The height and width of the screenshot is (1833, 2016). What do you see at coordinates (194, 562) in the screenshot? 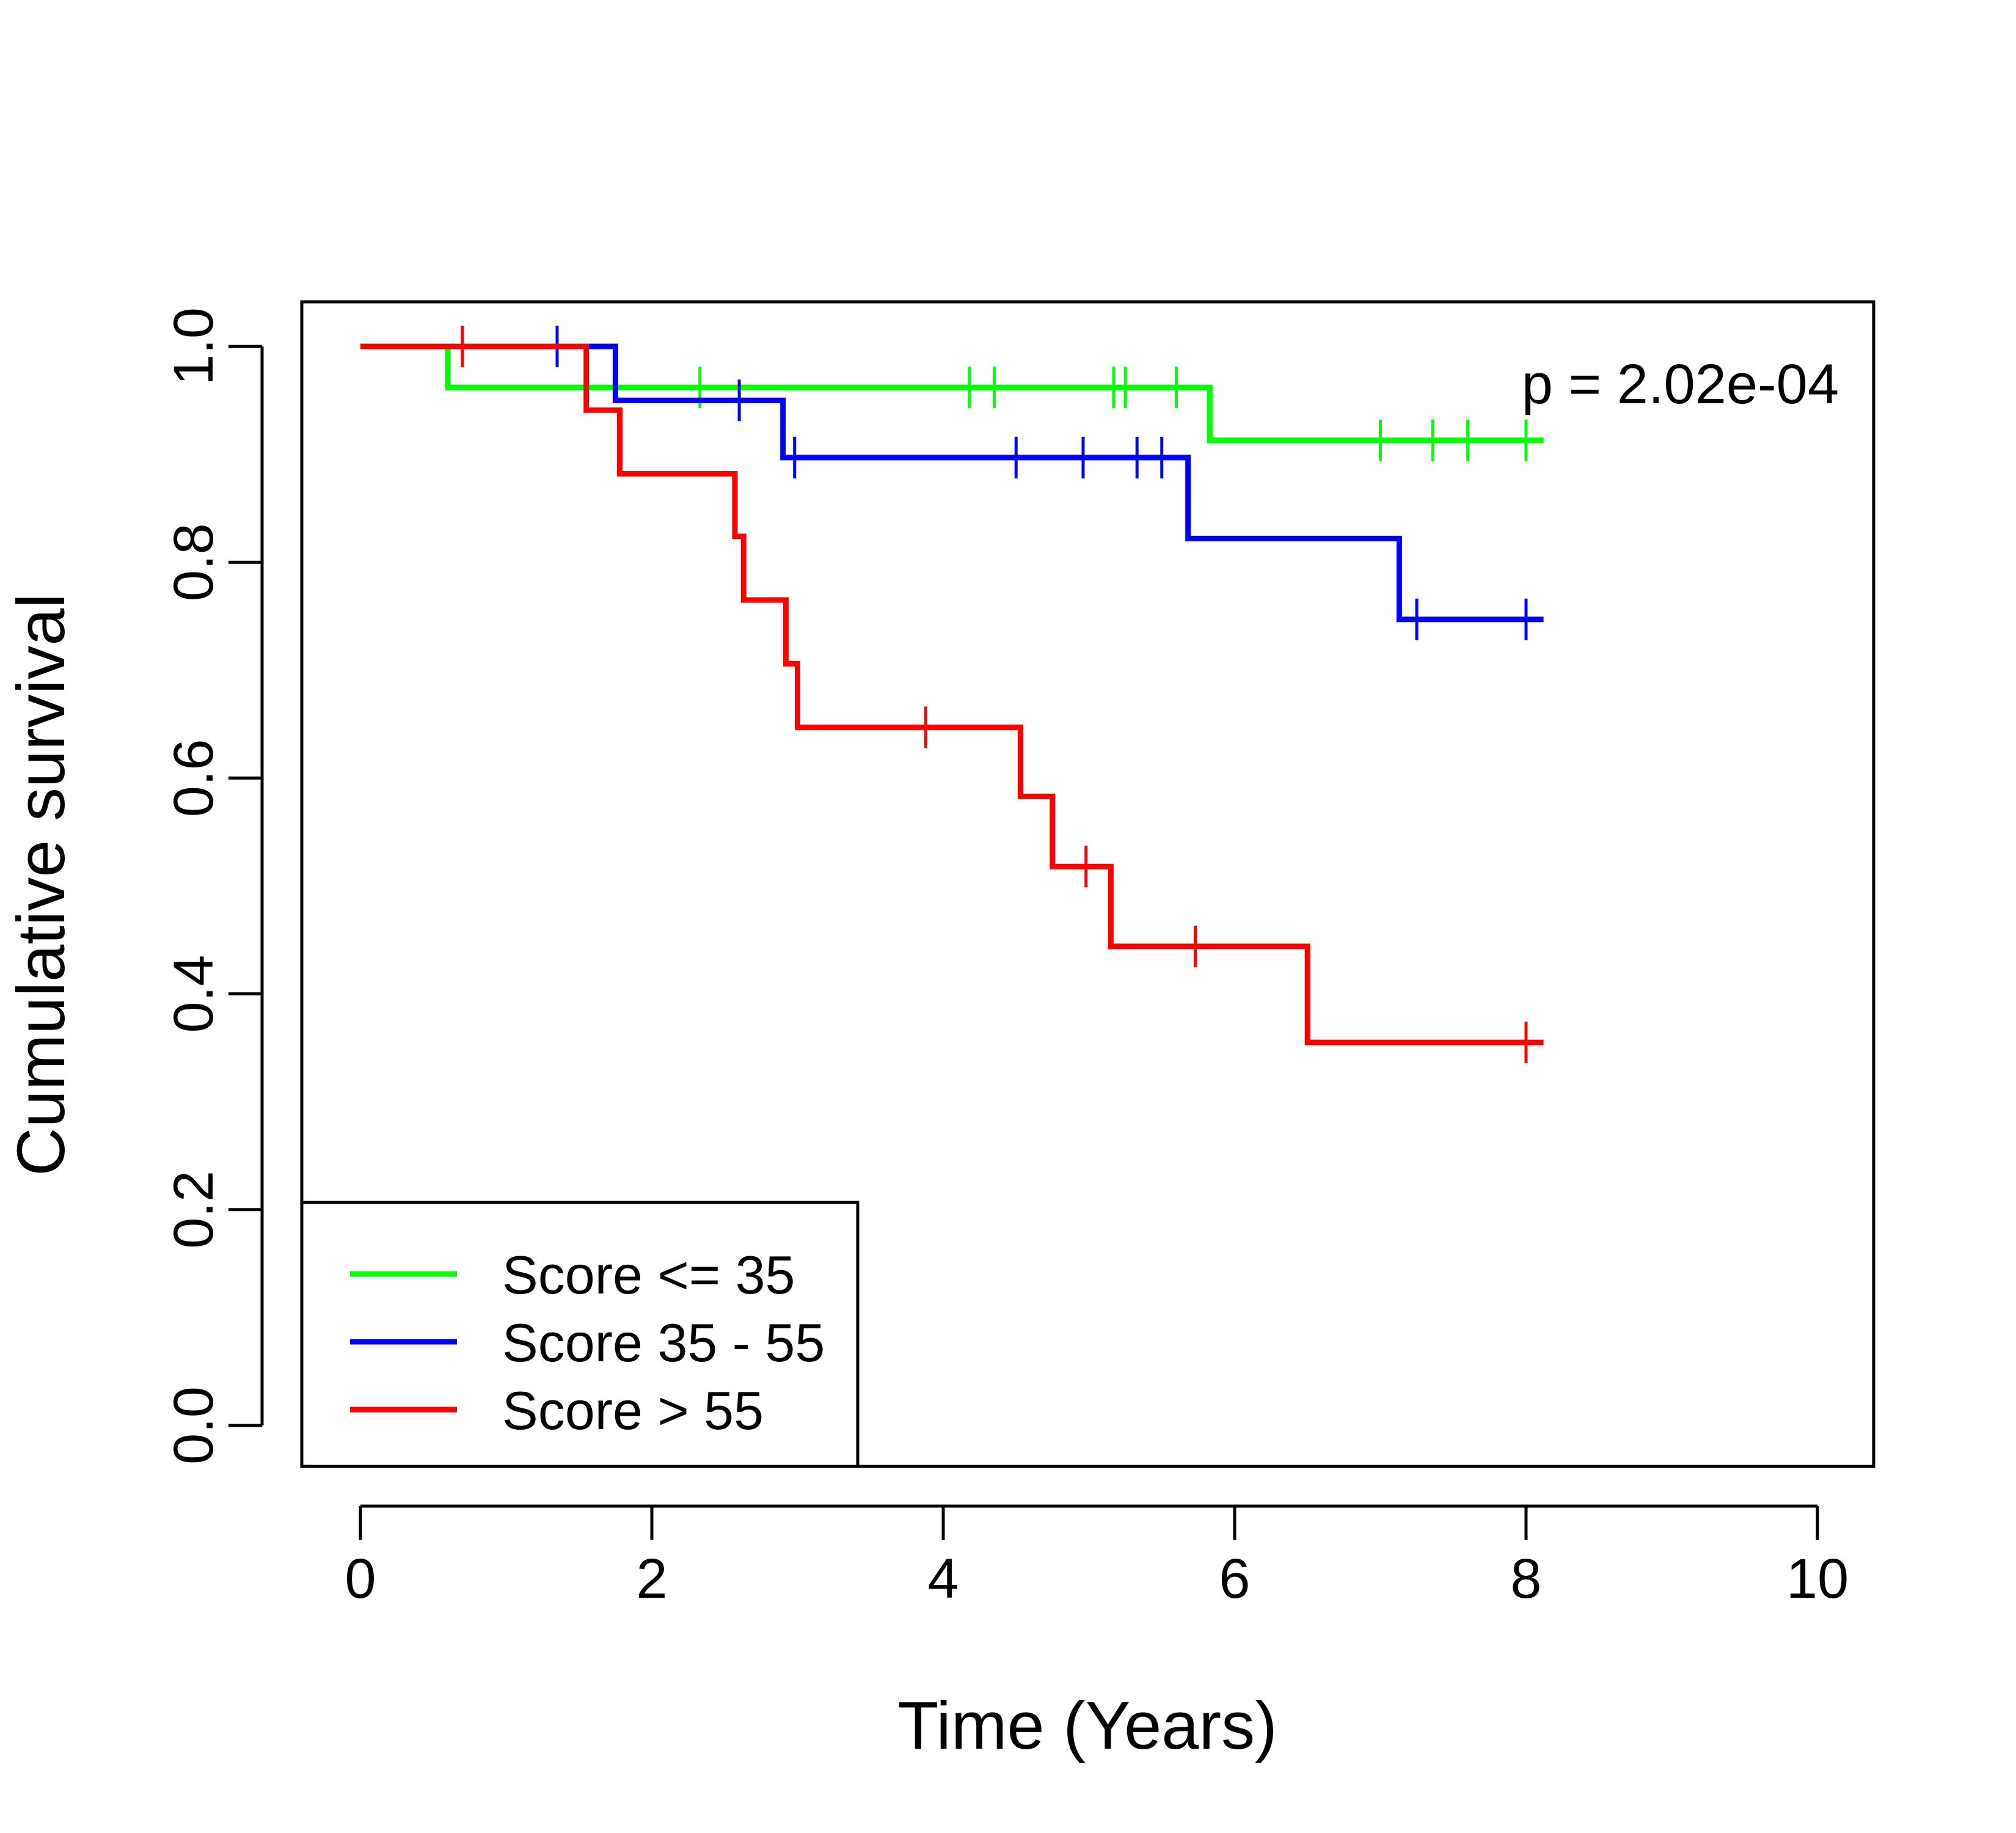
I see `y-tick-label: 0.8` at bounding box center [194, 562].